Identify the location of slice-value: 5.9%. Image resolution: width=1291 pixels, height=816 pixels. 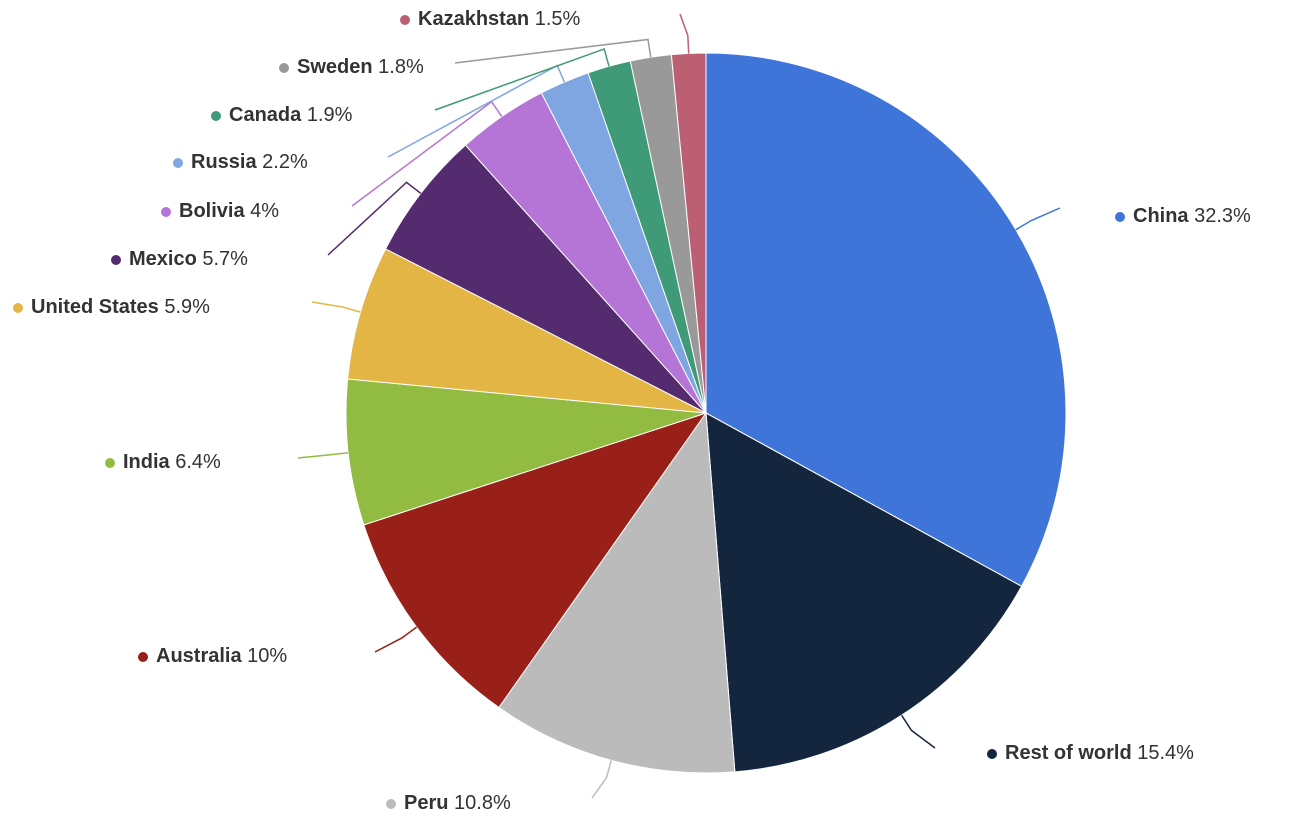
(187, 307).